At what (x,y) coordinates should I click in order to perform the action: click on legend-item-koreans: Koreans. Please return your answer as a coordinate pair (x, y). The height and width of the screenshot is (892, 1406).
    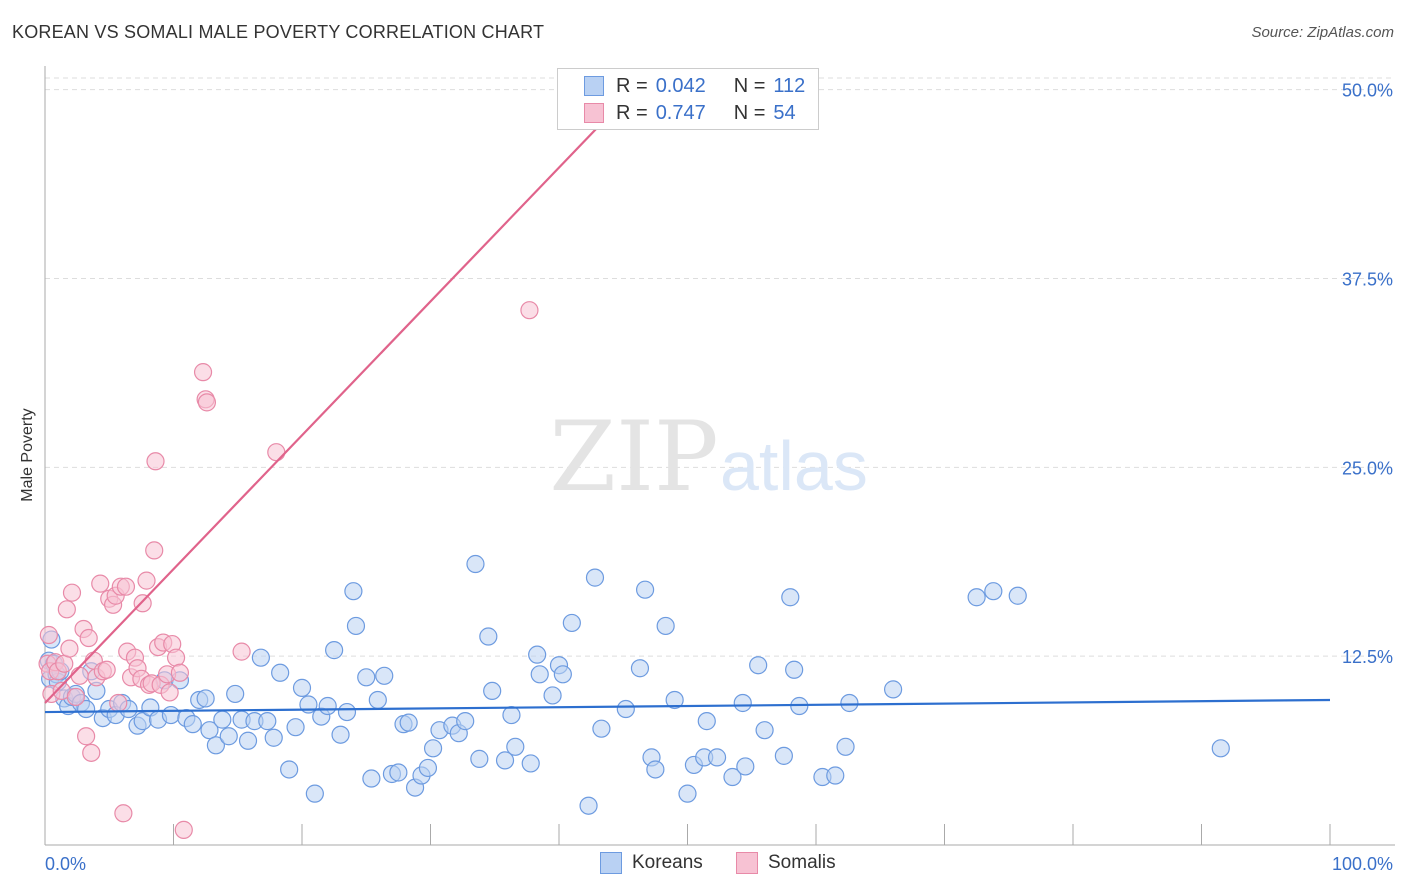
    Looking at the image, I should click on (651, 863).